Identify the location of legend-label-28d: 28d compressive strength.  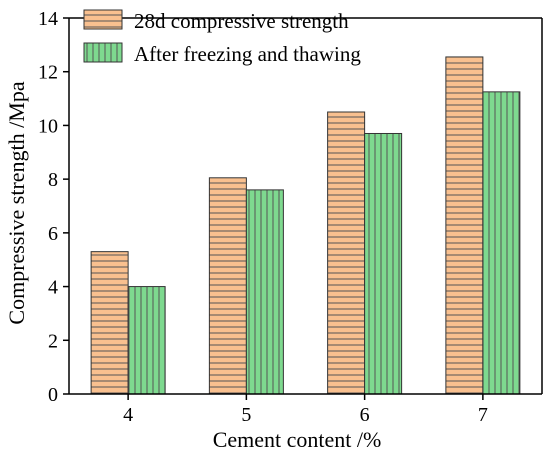
(241, 21).